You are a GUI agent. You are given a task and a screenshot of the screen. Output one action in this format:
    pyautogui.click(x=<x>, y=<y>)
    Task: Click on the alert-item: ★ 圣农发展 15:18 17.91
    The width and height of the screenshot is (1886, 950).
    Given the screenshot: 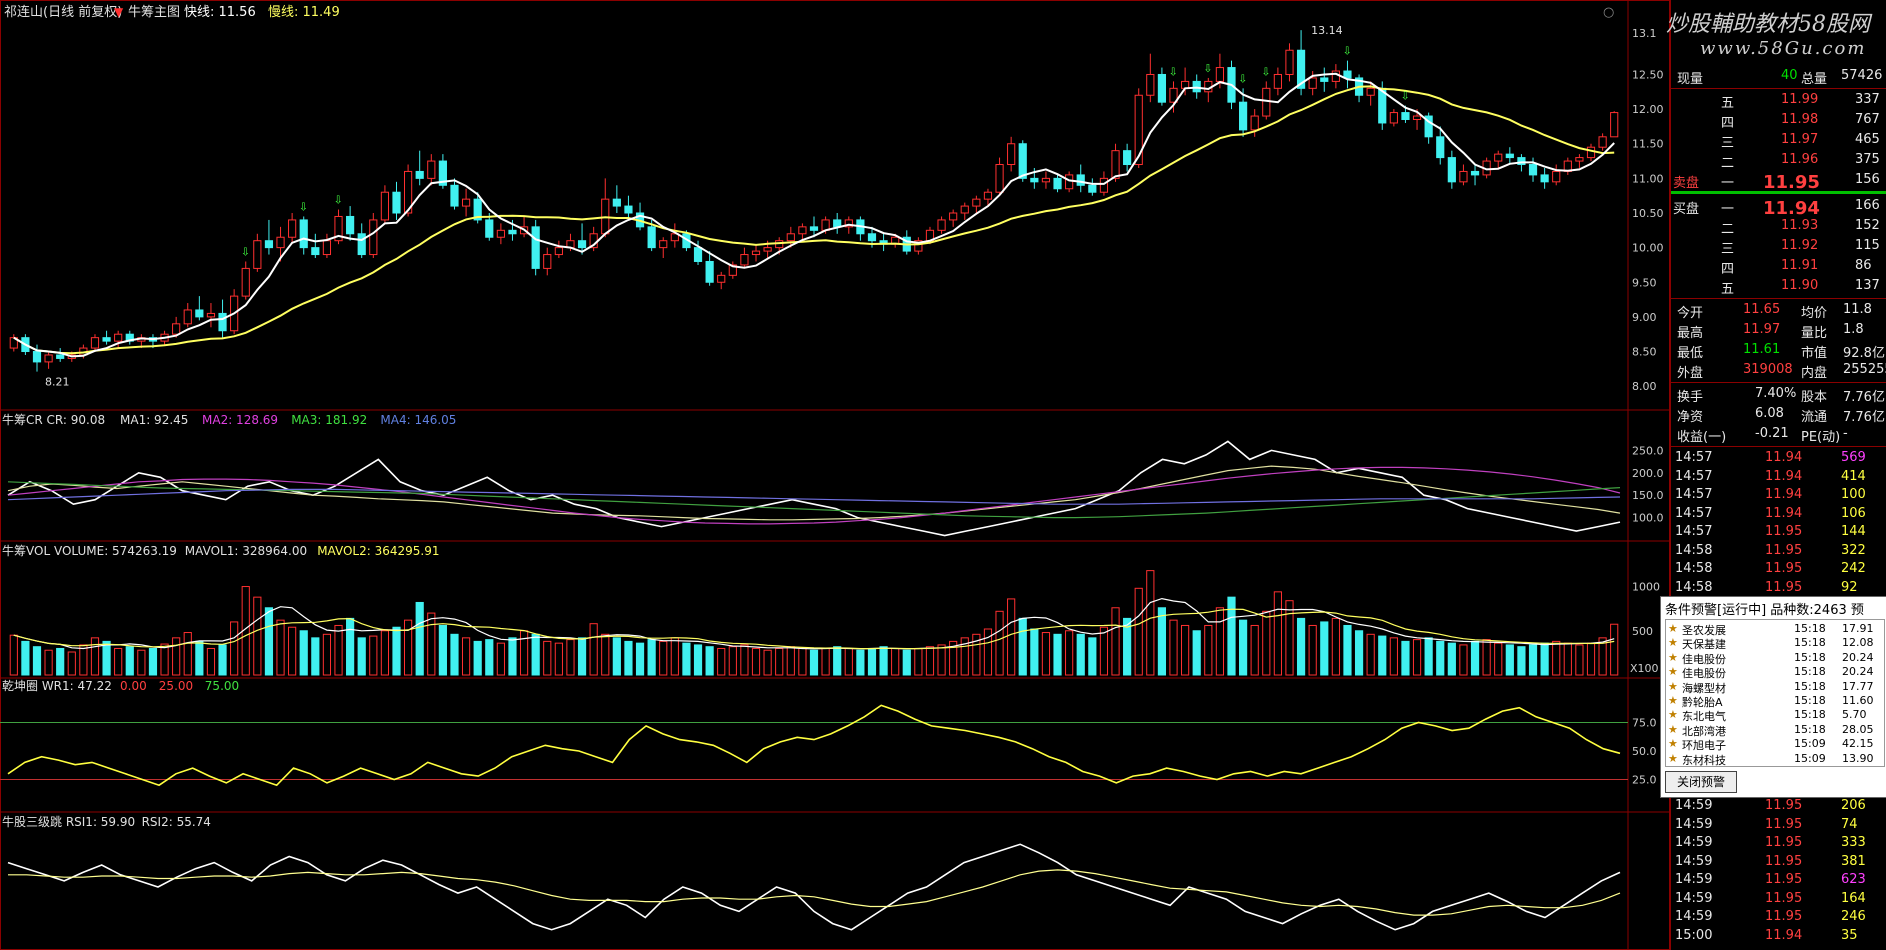 What is the action you would take?
    pyautogui.click(x=1775, y=629)
    